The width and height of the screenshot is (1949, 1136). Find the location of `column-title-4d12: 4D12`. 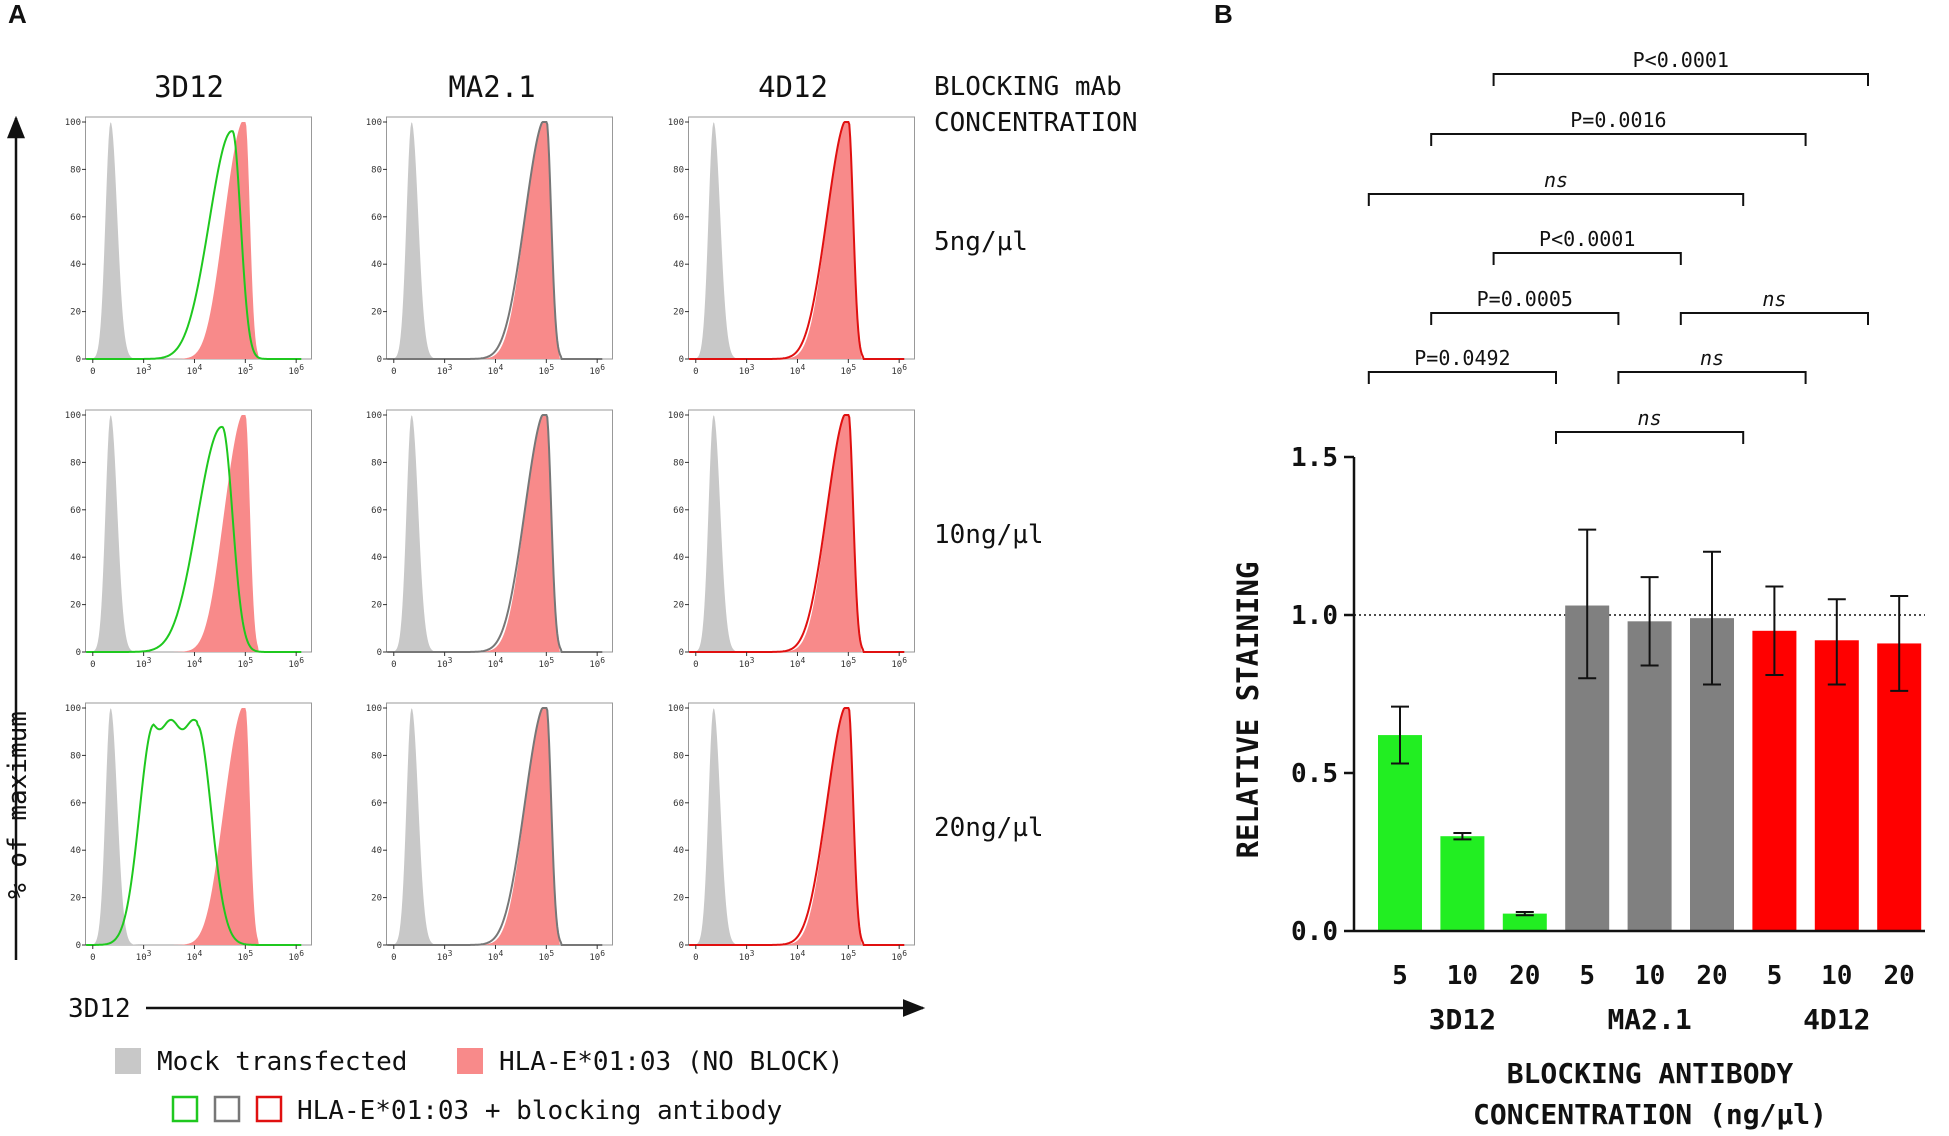

column-title-4d12: 4D12 is located at coordinates (793, 87).